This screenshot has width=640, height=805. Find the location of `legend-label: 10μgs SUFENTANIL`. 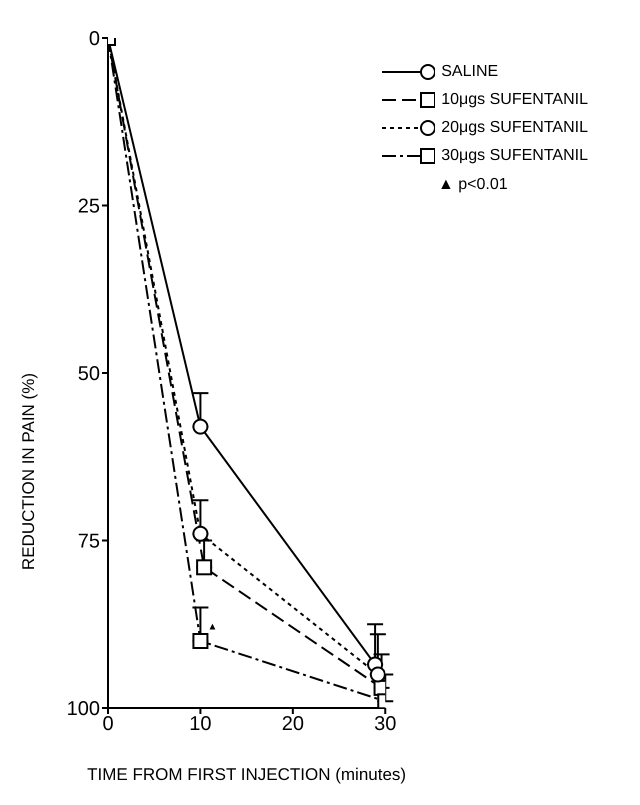

legend-label: 10μgs SUFENTANIL is located at coordinates (514, 100).